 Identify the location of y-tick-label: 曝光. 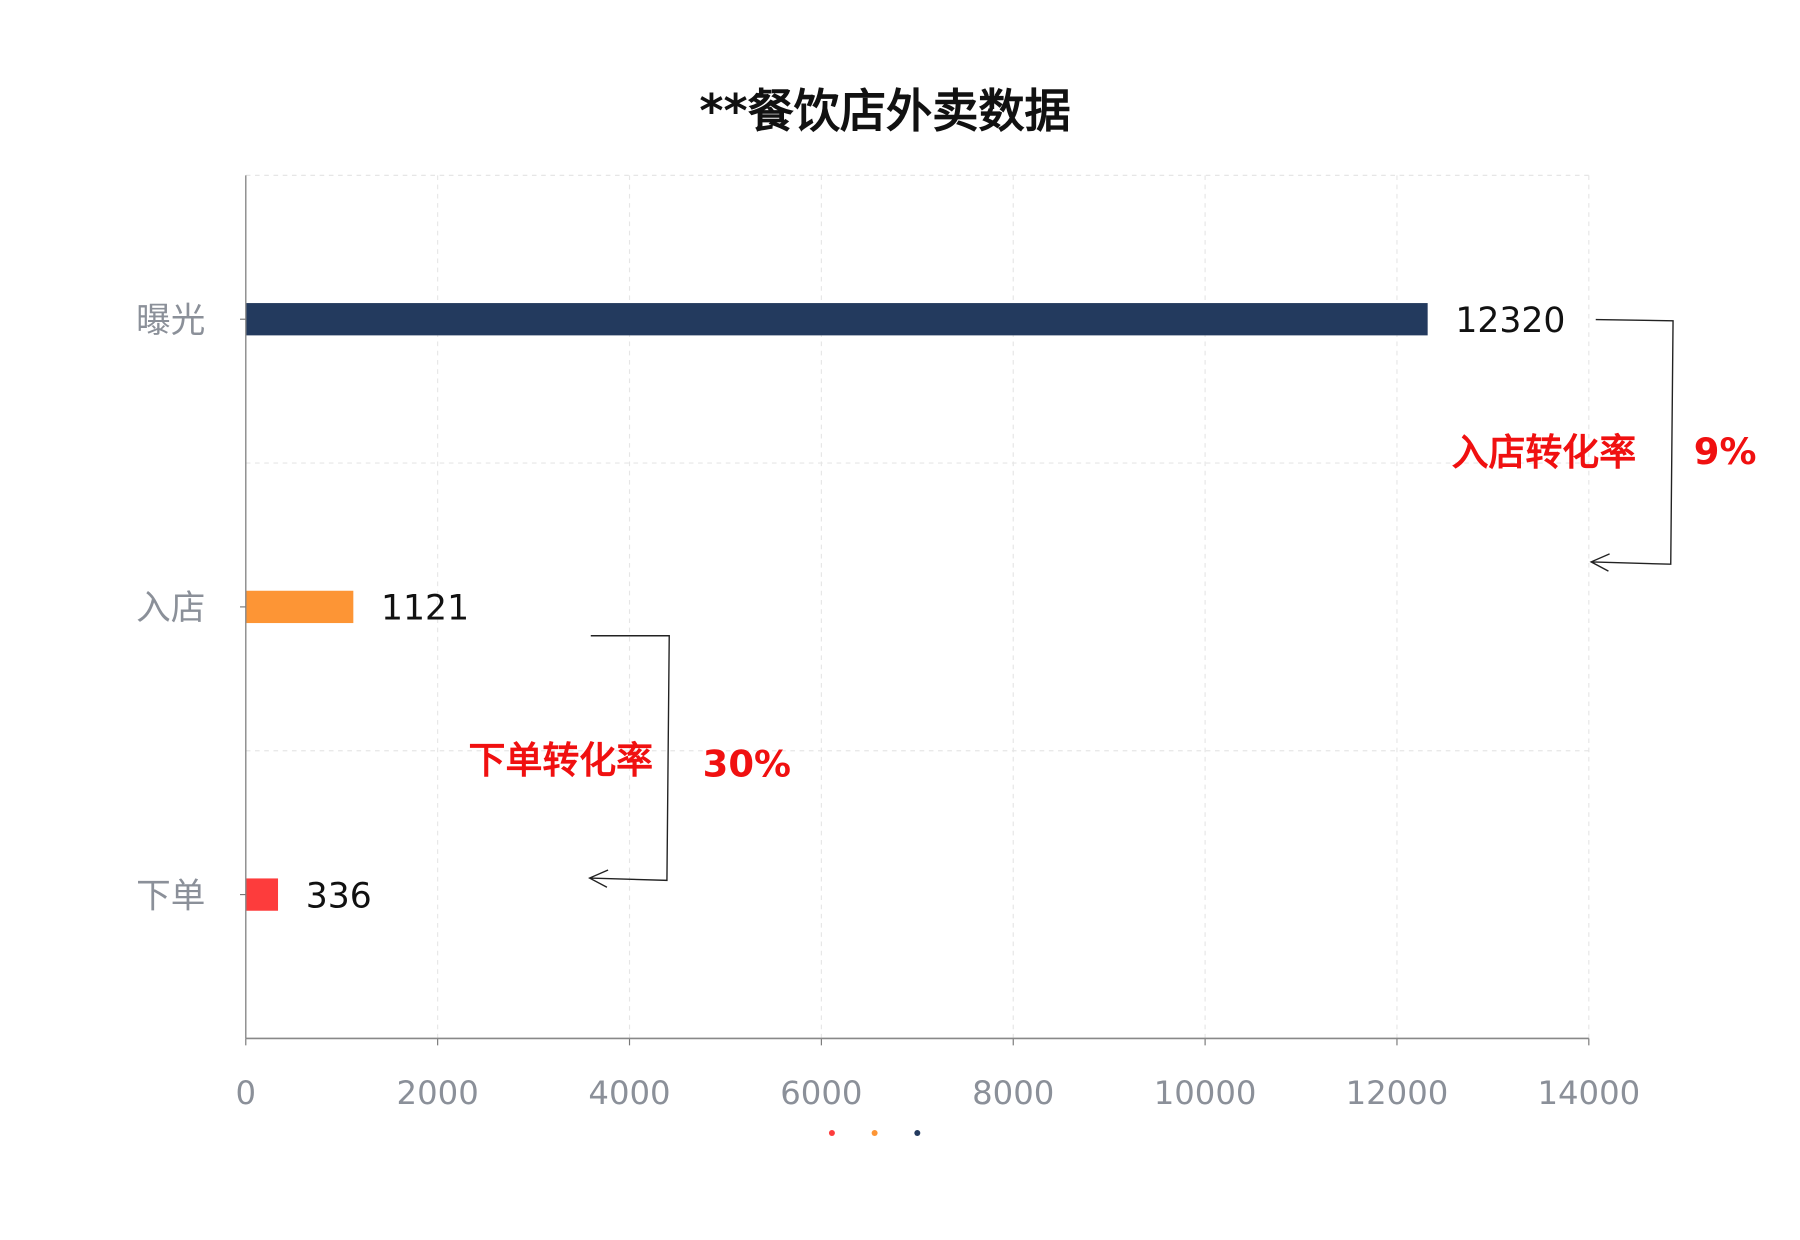
(170, 321).